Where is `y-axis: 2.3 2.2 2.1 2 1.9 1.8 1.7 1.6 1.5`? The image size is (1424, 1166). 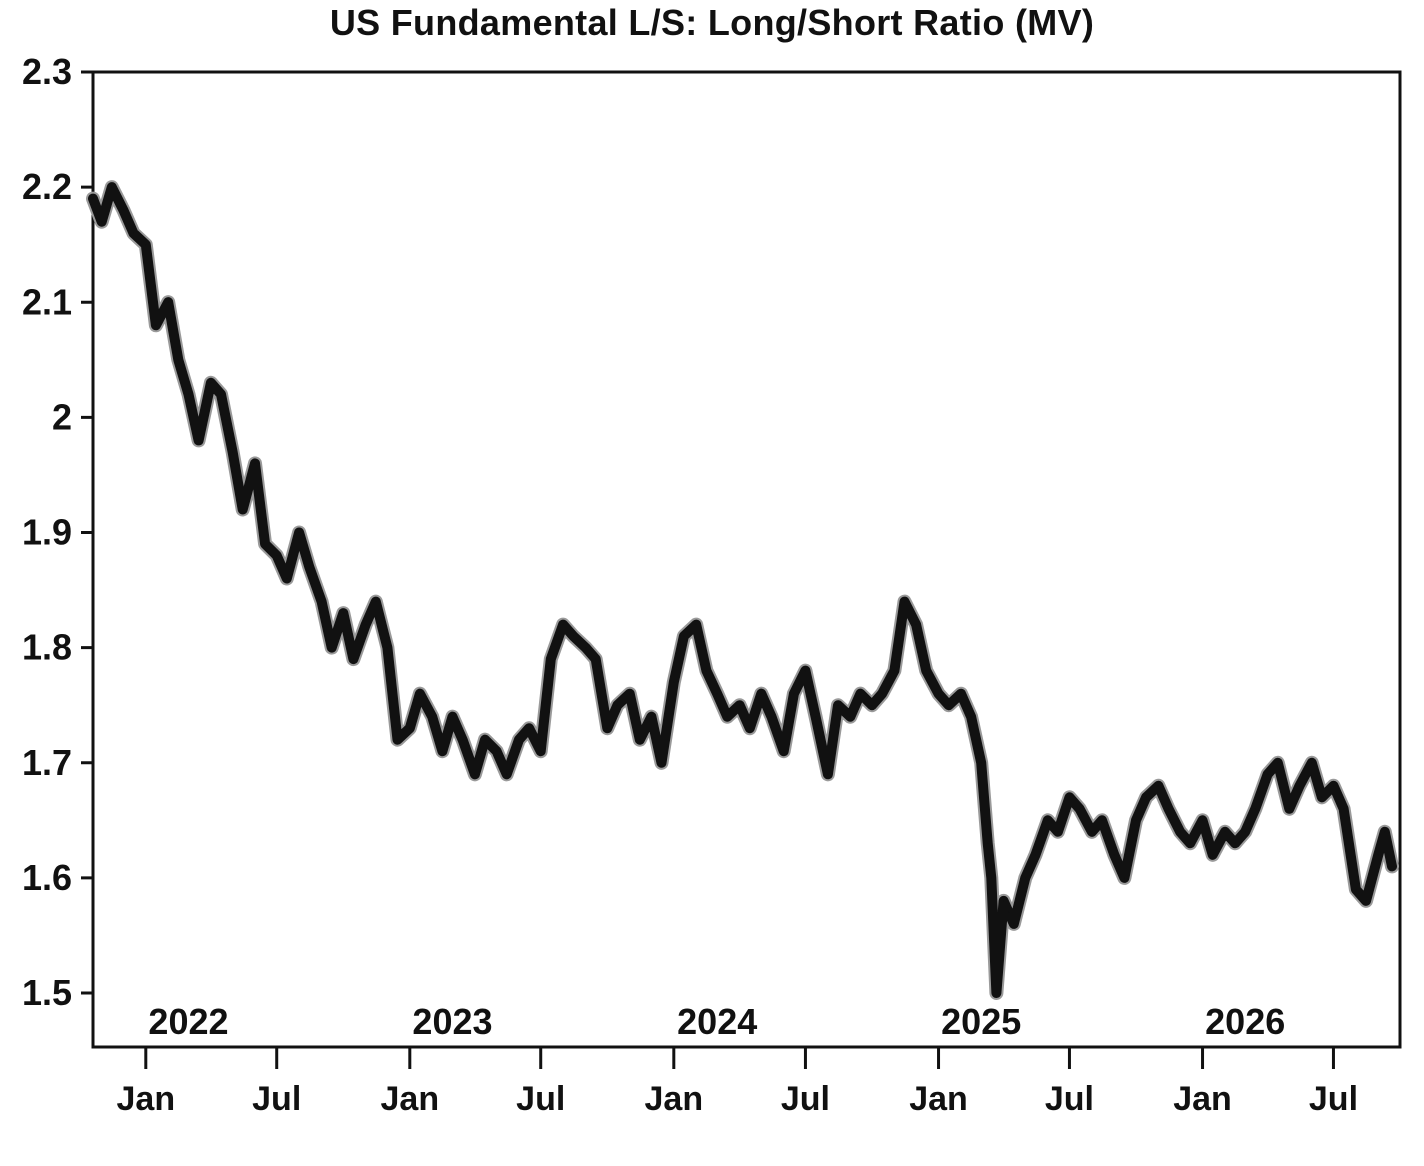 y-axis: 2.3 2.2 2.1 2 1.9 1.8 1.7 1.6 1.5 is located at coordinates (57, 532).